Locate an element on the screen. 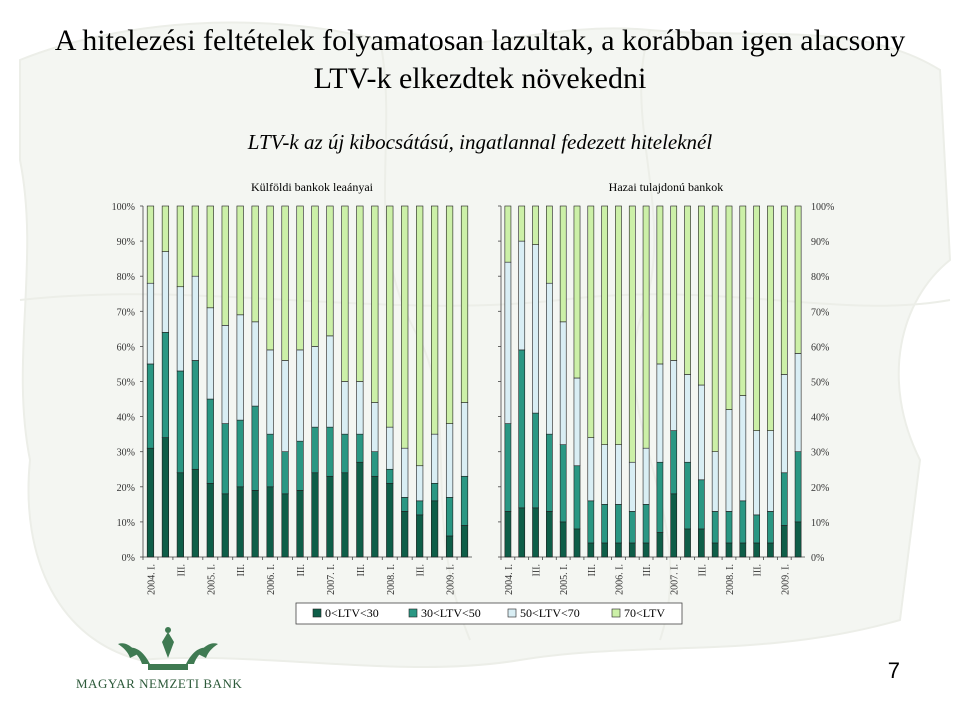  y-tick-label-right: 10% is located at coordinates (820, 523).